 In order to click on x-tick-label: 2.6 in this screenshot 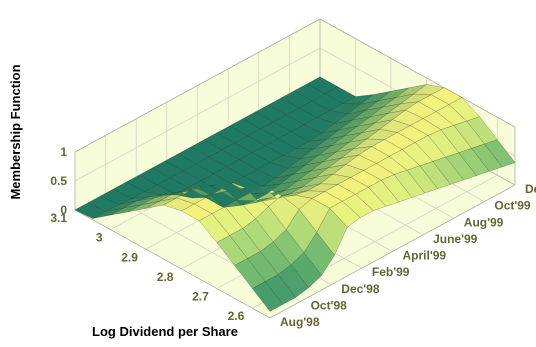, I will do `click(236, 316)`.